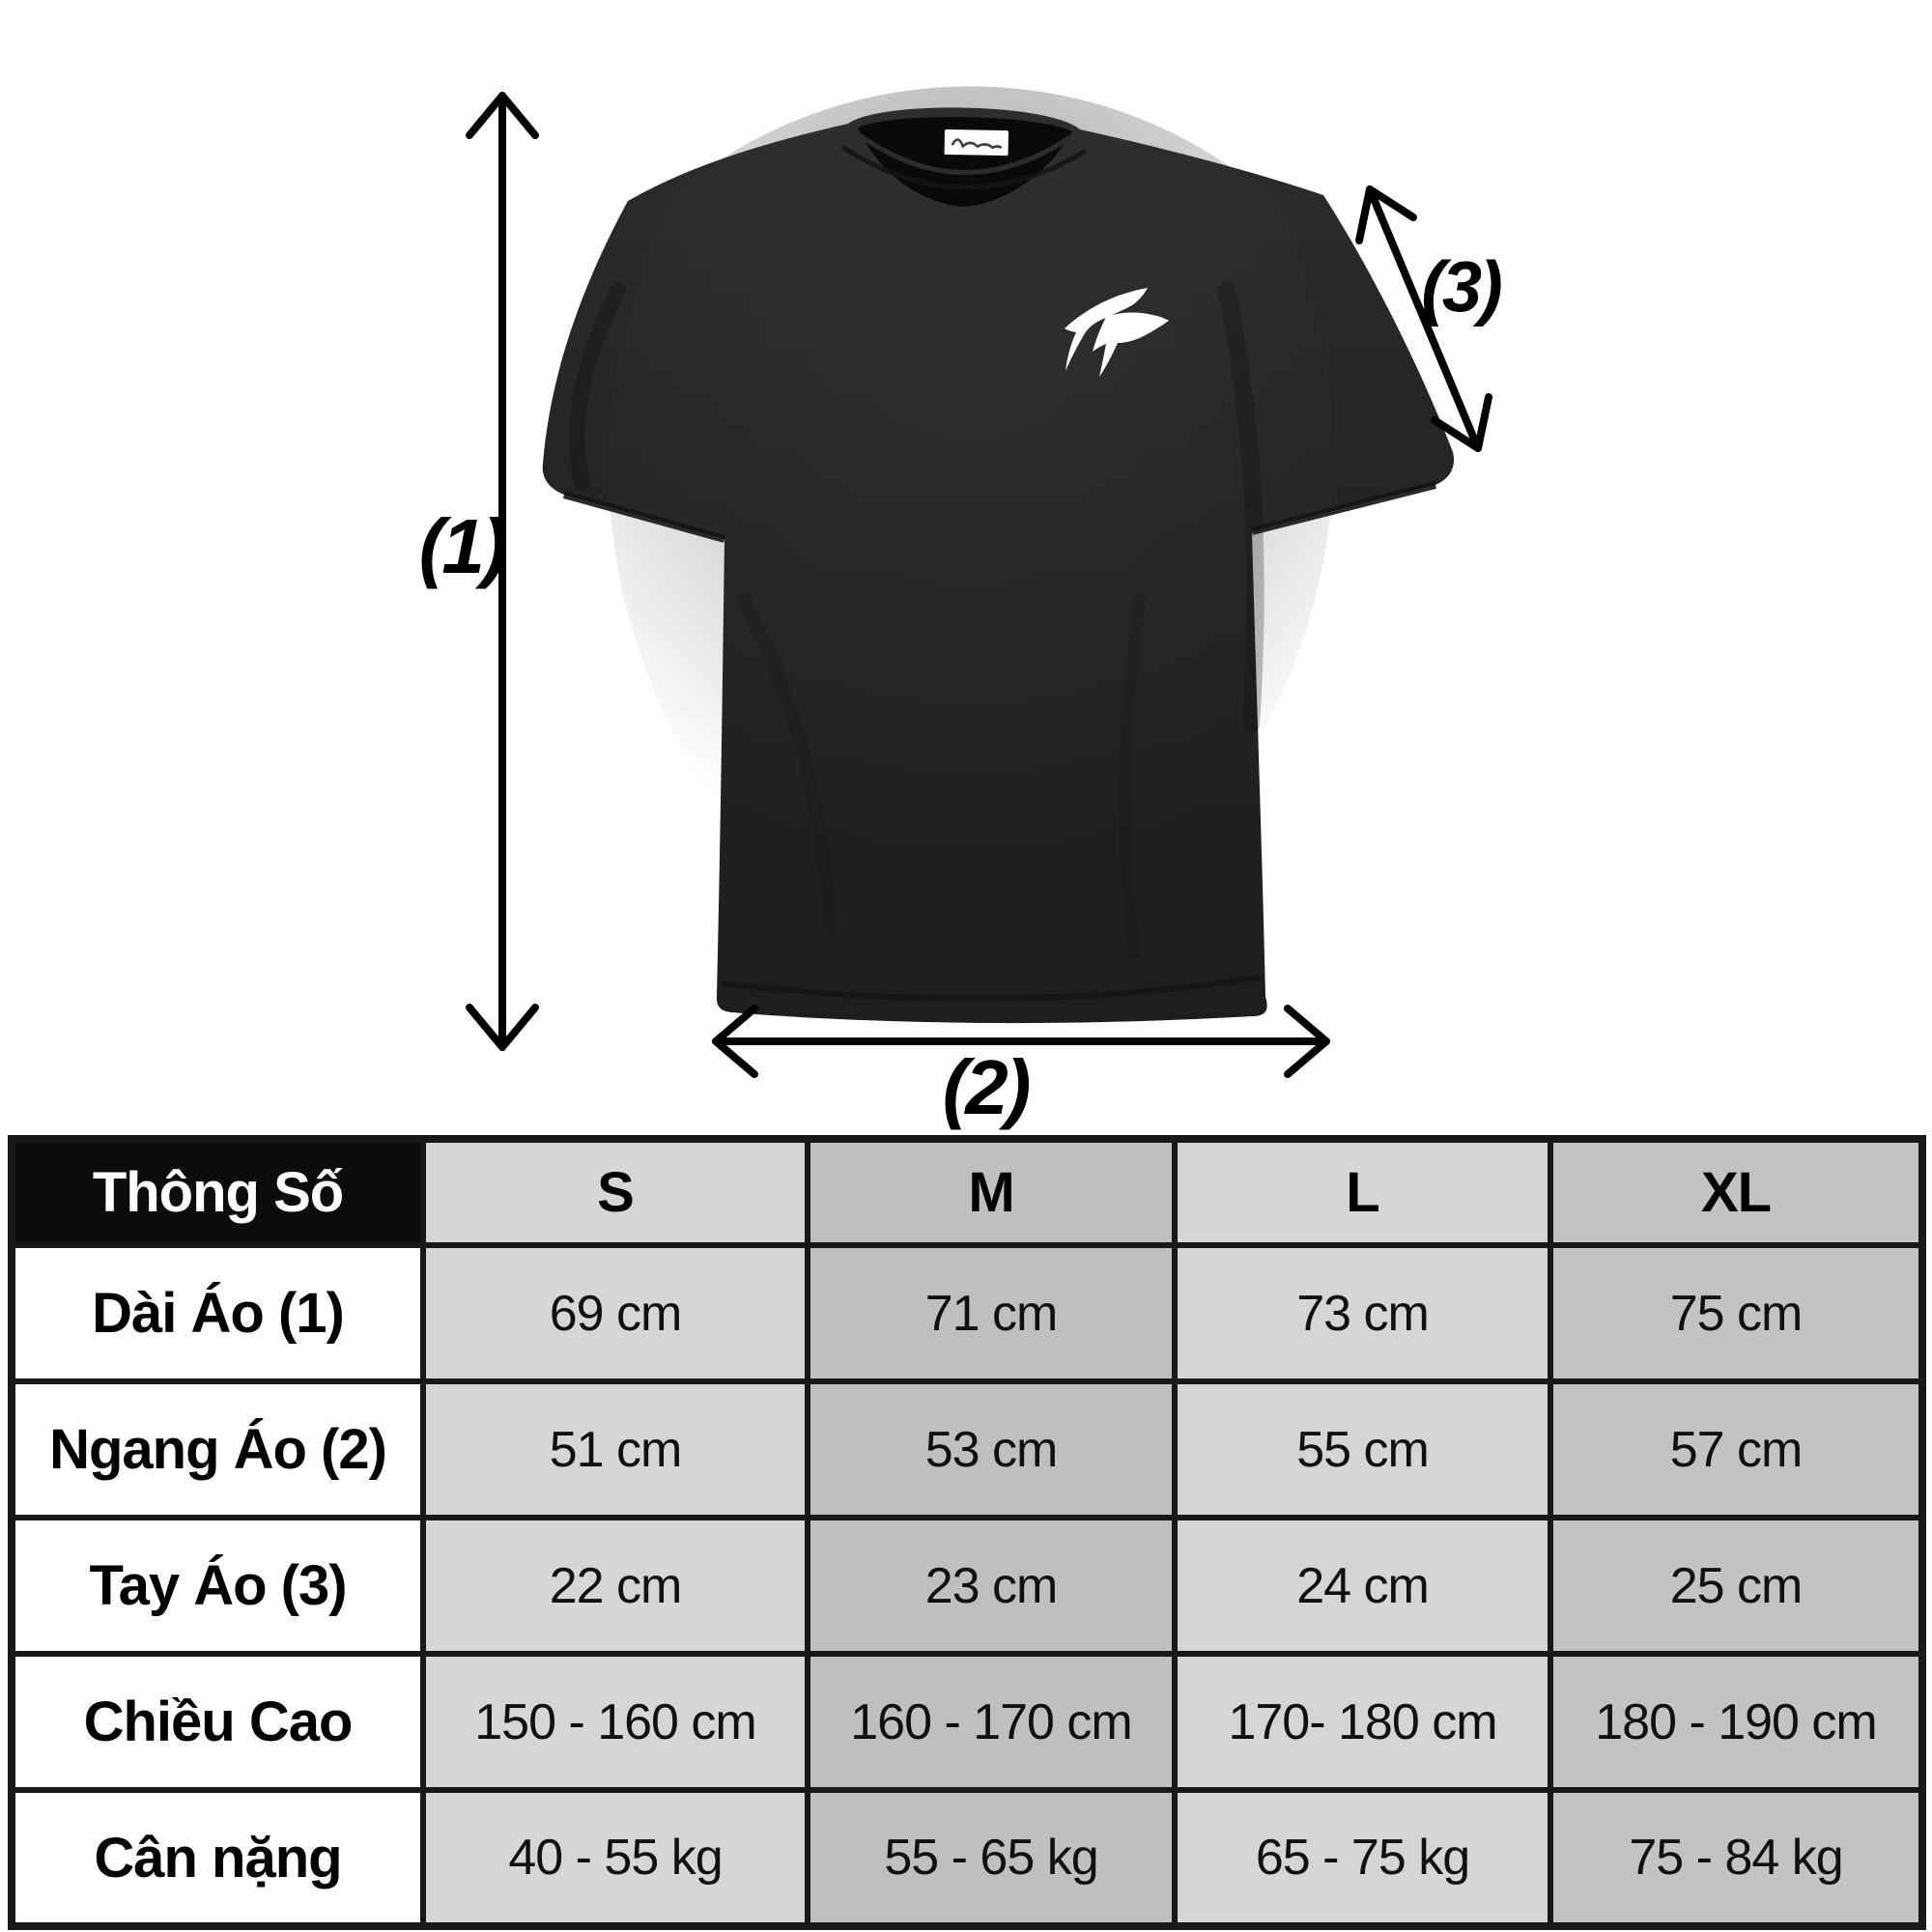  What do you see at coordinates (1736, 1313) in the screenshot?
I see `size-cell: 75 cm` at bounding box center [1736, 1313].